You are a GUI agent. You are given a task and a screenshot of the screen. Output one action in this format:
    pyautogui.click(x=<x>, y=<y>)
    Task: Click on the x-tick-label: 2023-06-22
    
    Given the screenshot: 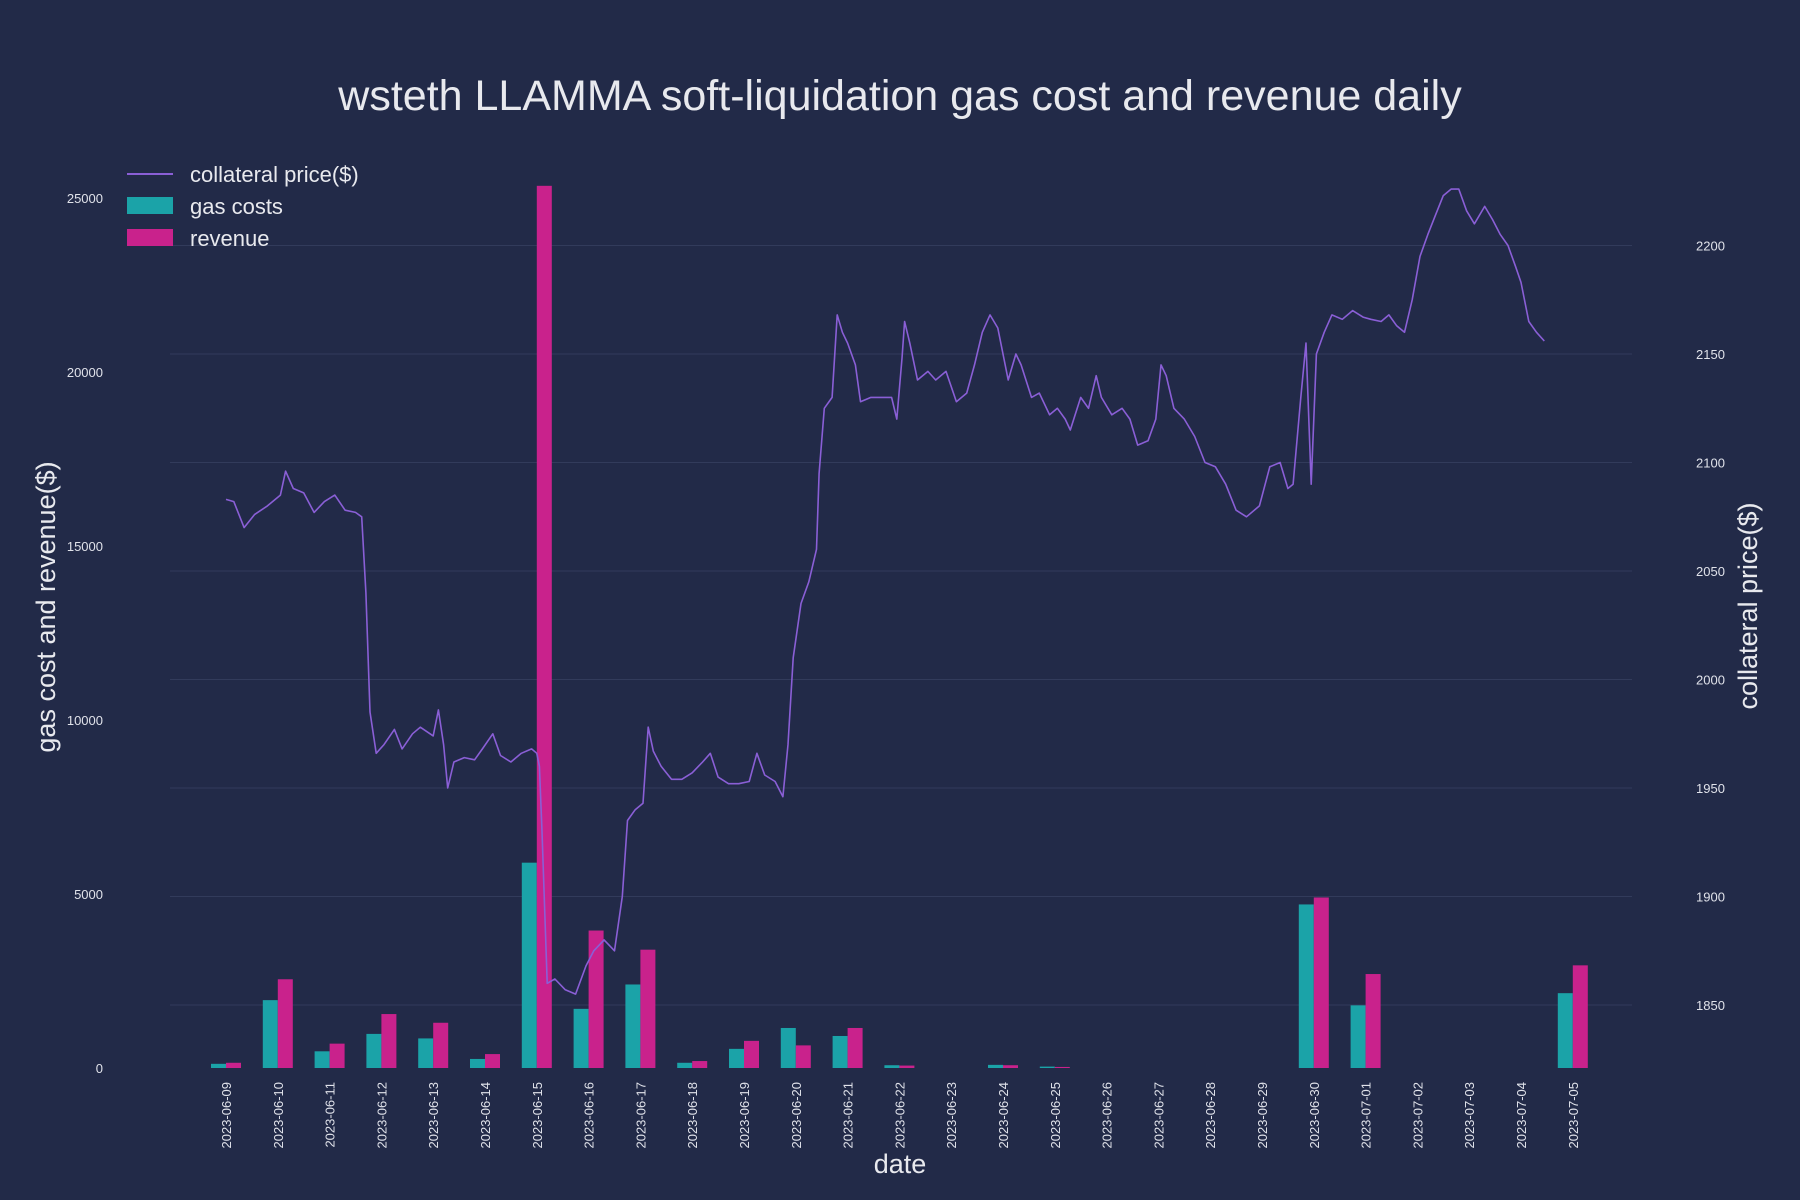 What is the action you would take?
    pyautogui.click(x=899, y=1115)
    